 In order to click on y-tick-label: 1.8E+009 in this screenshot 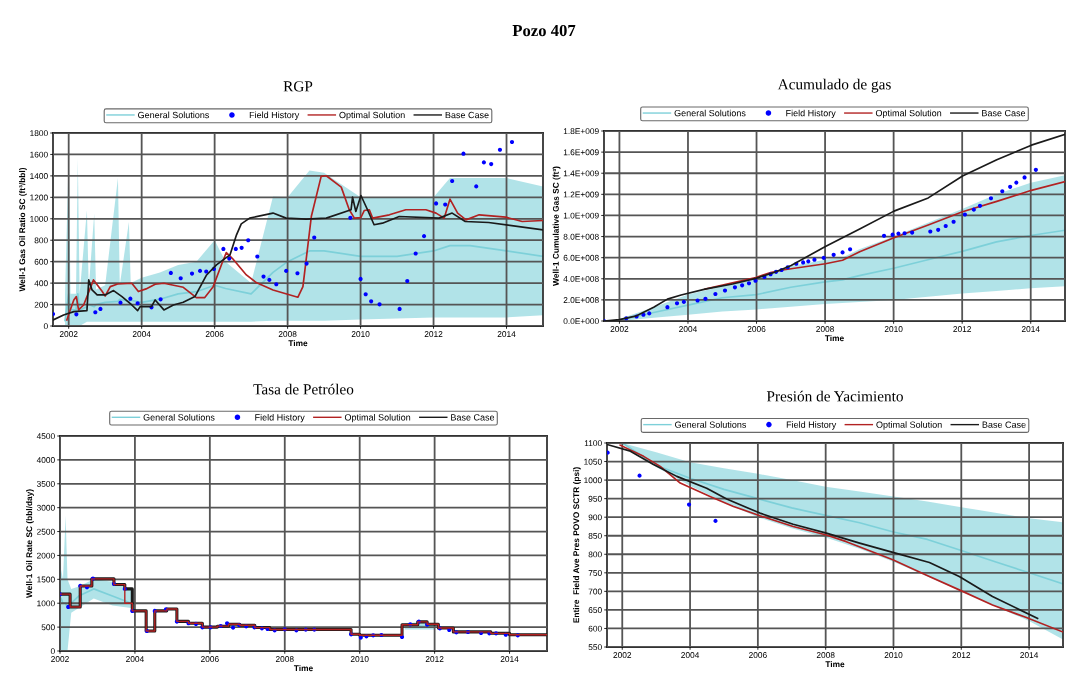, I will do `click(581, 131)`.